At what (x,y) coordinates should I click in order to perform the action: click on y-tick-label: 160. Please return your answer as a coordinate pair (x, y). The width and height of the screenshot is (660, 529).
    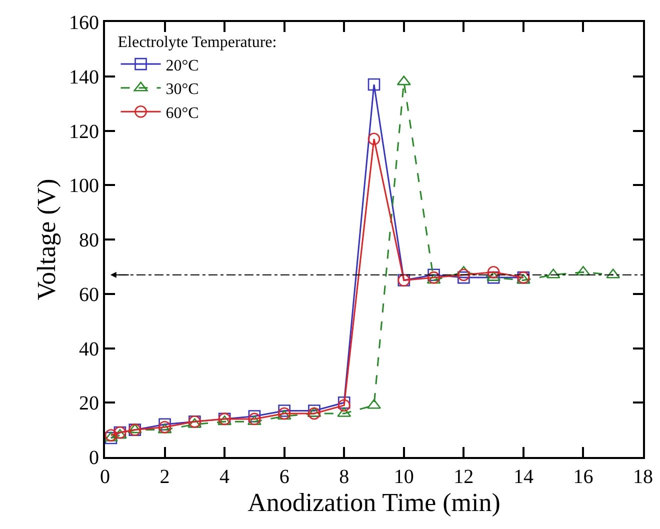
    Looking at the image, I should click on (84, 23).